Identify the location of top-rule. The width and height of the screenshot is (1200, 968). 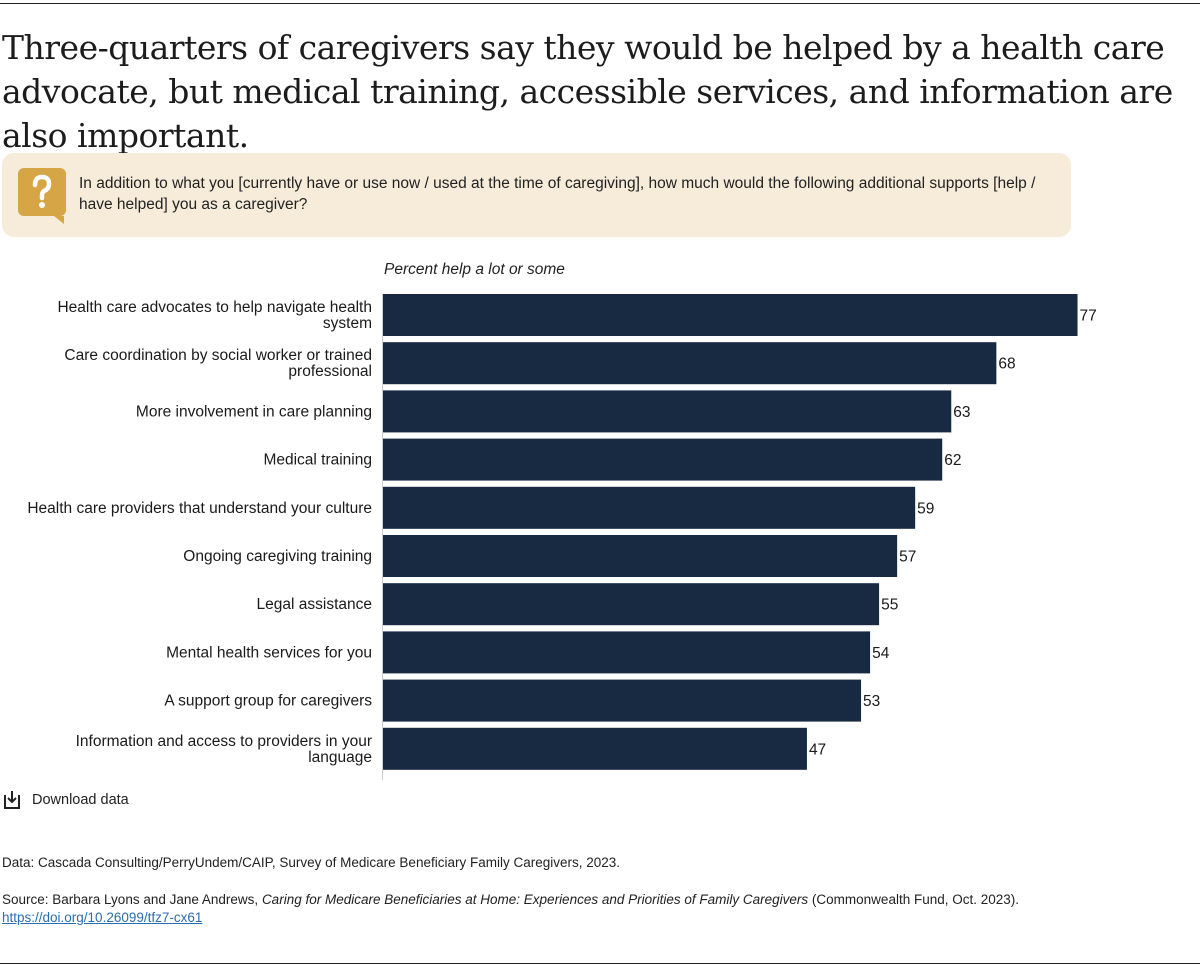
(600, 3).